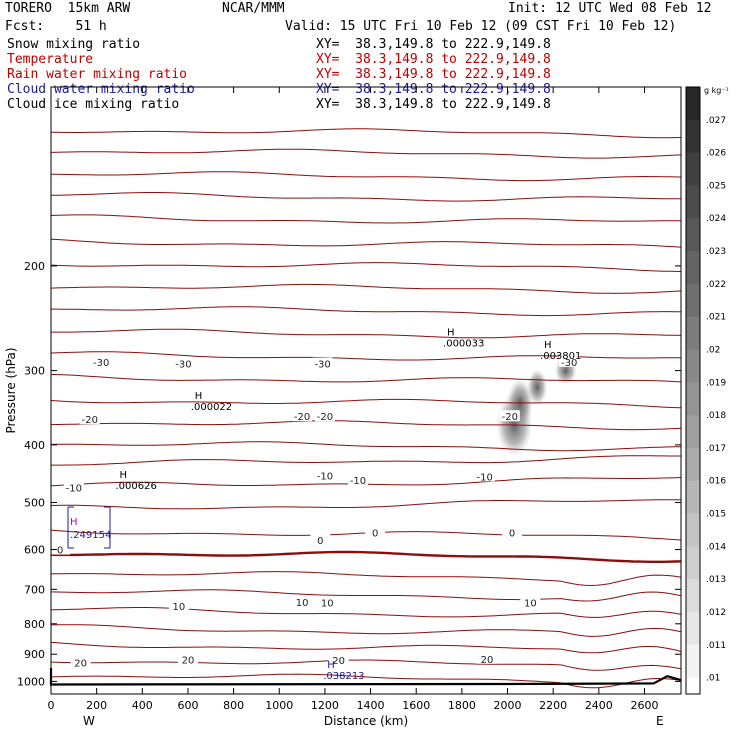 The width and height of the screenshot is (740, 740). What do you see at coordinates (716, 252) in the screenshot?
I see `colorbar-label: .023` at bounding box center [716, 252].